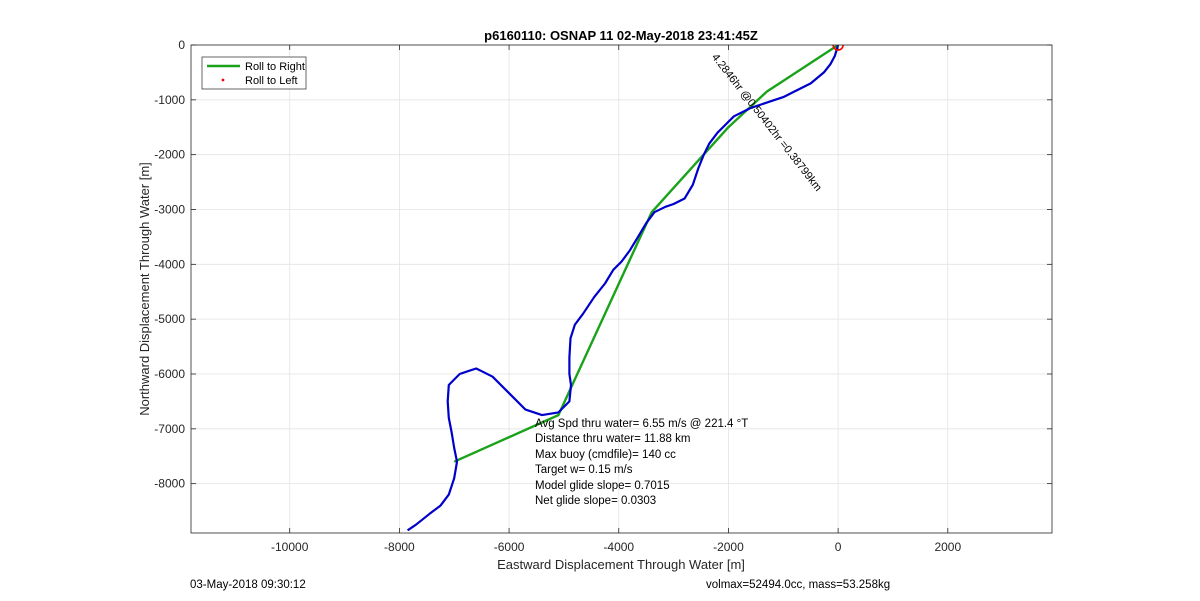  Describe the element at coordinates (621, 35) in the screenshot. I see `chart-title: p6160110: OSNAP 11 02-May-2018 23:41:45Z` at that location.